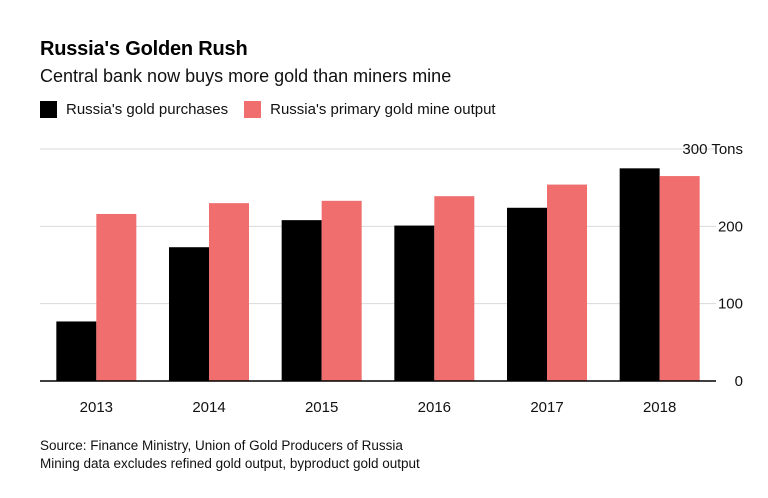  What do you see at coordinates (659, 407) in the screenshot?
I see `x-tick-label-2018: 2018` at bounding box center [659, 407].